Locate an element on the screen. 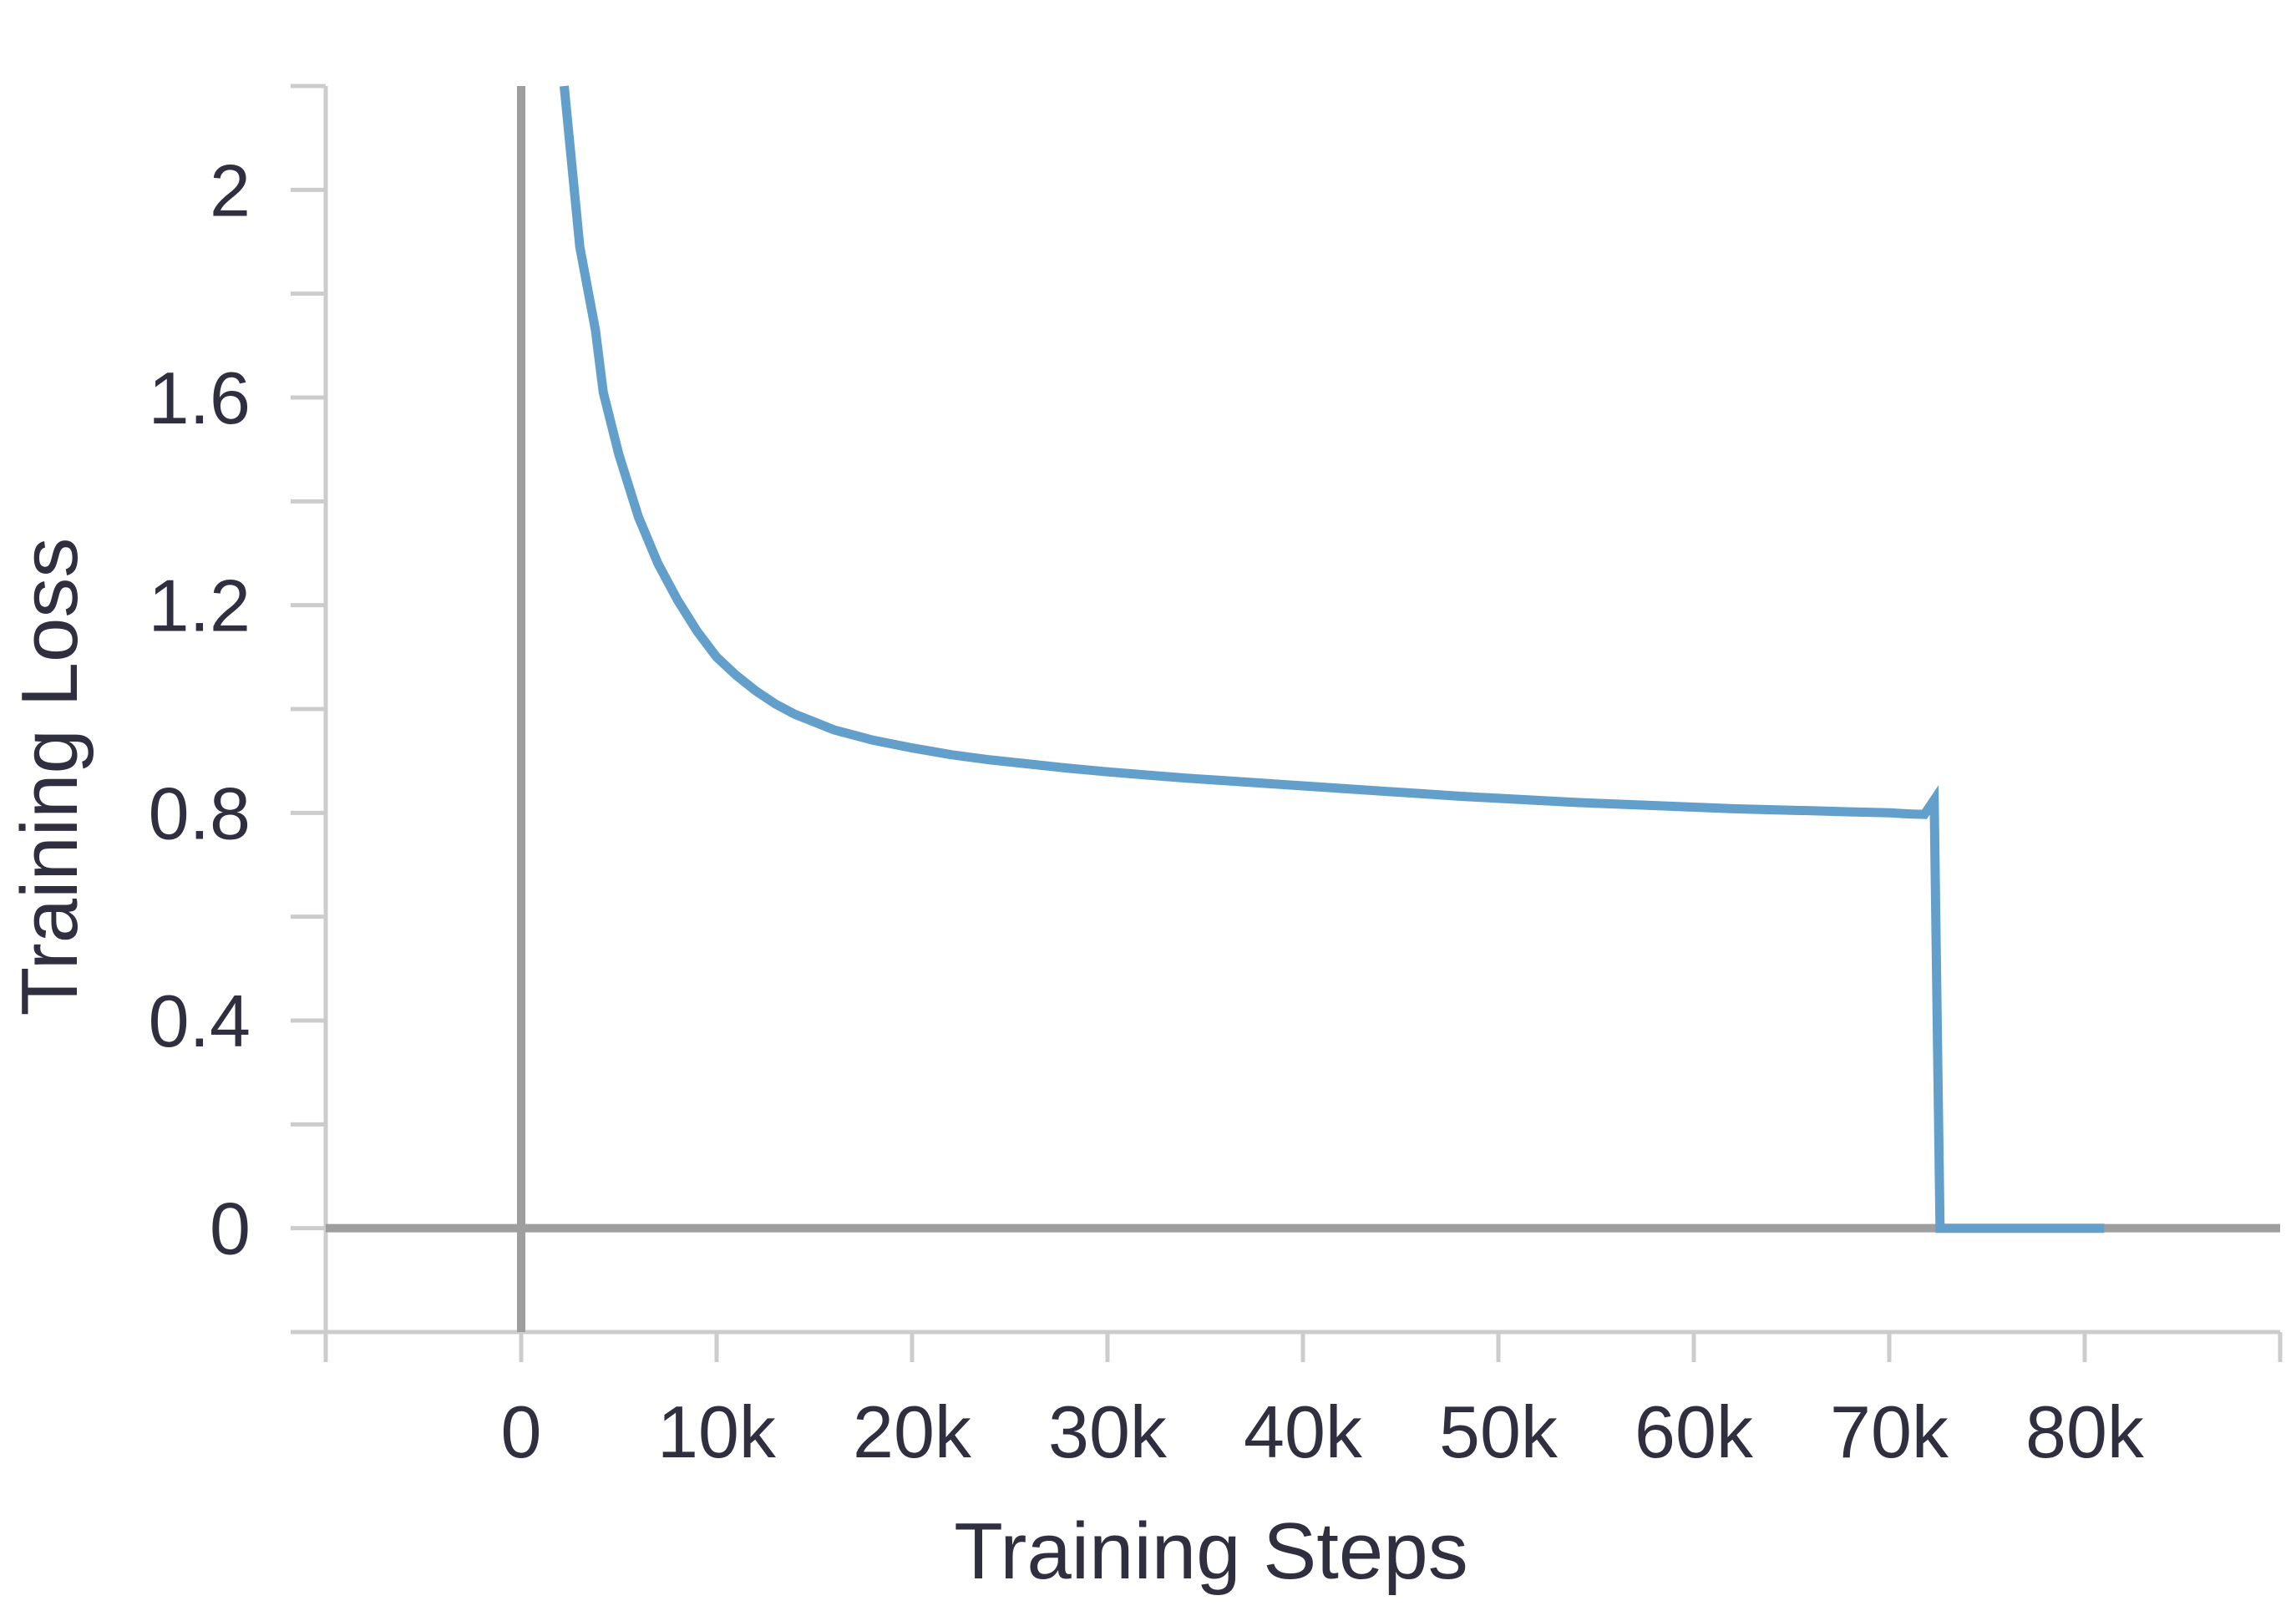  x-axis-title: Training Steps is located at coordinates (1210, 1552).